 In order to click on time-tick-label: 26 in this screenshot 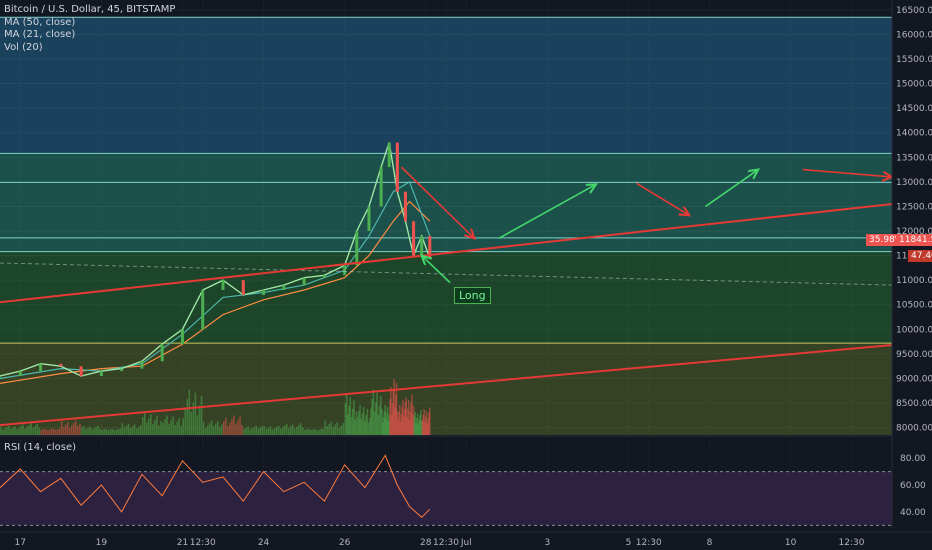, I will do `click(345, 543)`.